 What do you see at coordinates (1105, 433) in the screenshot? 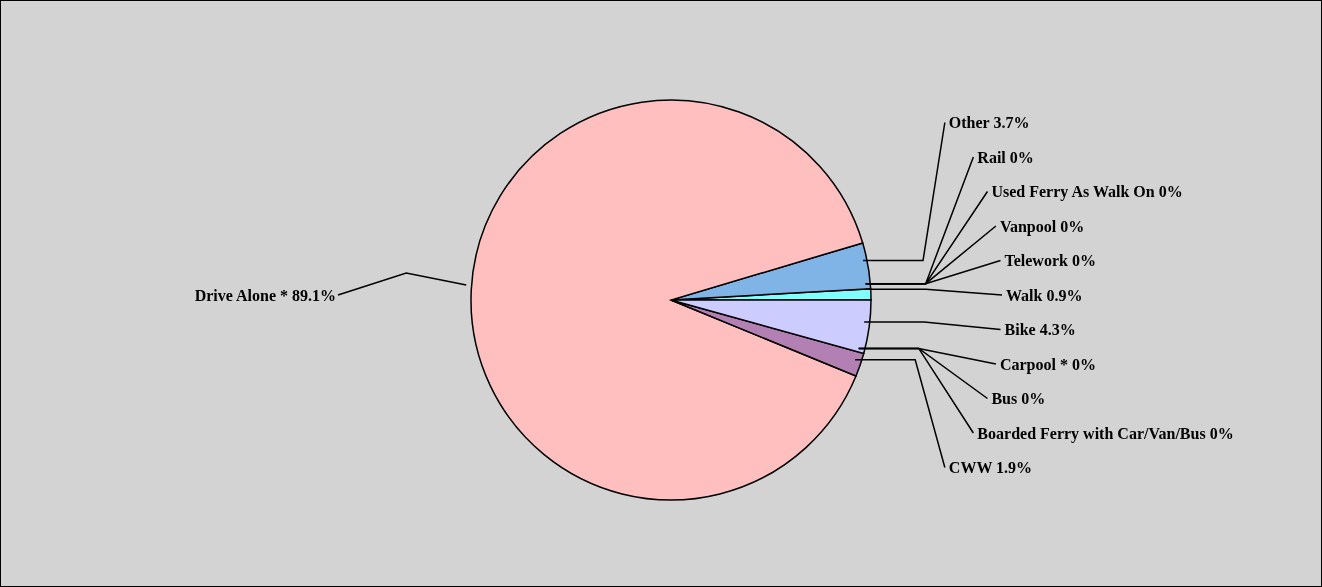
I see `category-label: Boarded Ferry with Car/Van/Bus 0%` at bounding box center [1105, 433].